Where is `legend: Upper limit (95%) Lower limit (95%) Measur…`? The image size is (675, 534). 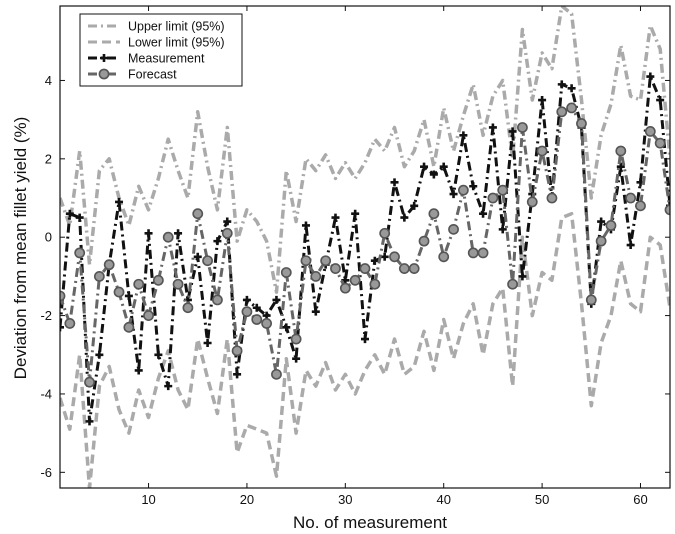 legend: Upper limit (95%) Lower limit (95%) Measur… is located at coordinates (161, 50).